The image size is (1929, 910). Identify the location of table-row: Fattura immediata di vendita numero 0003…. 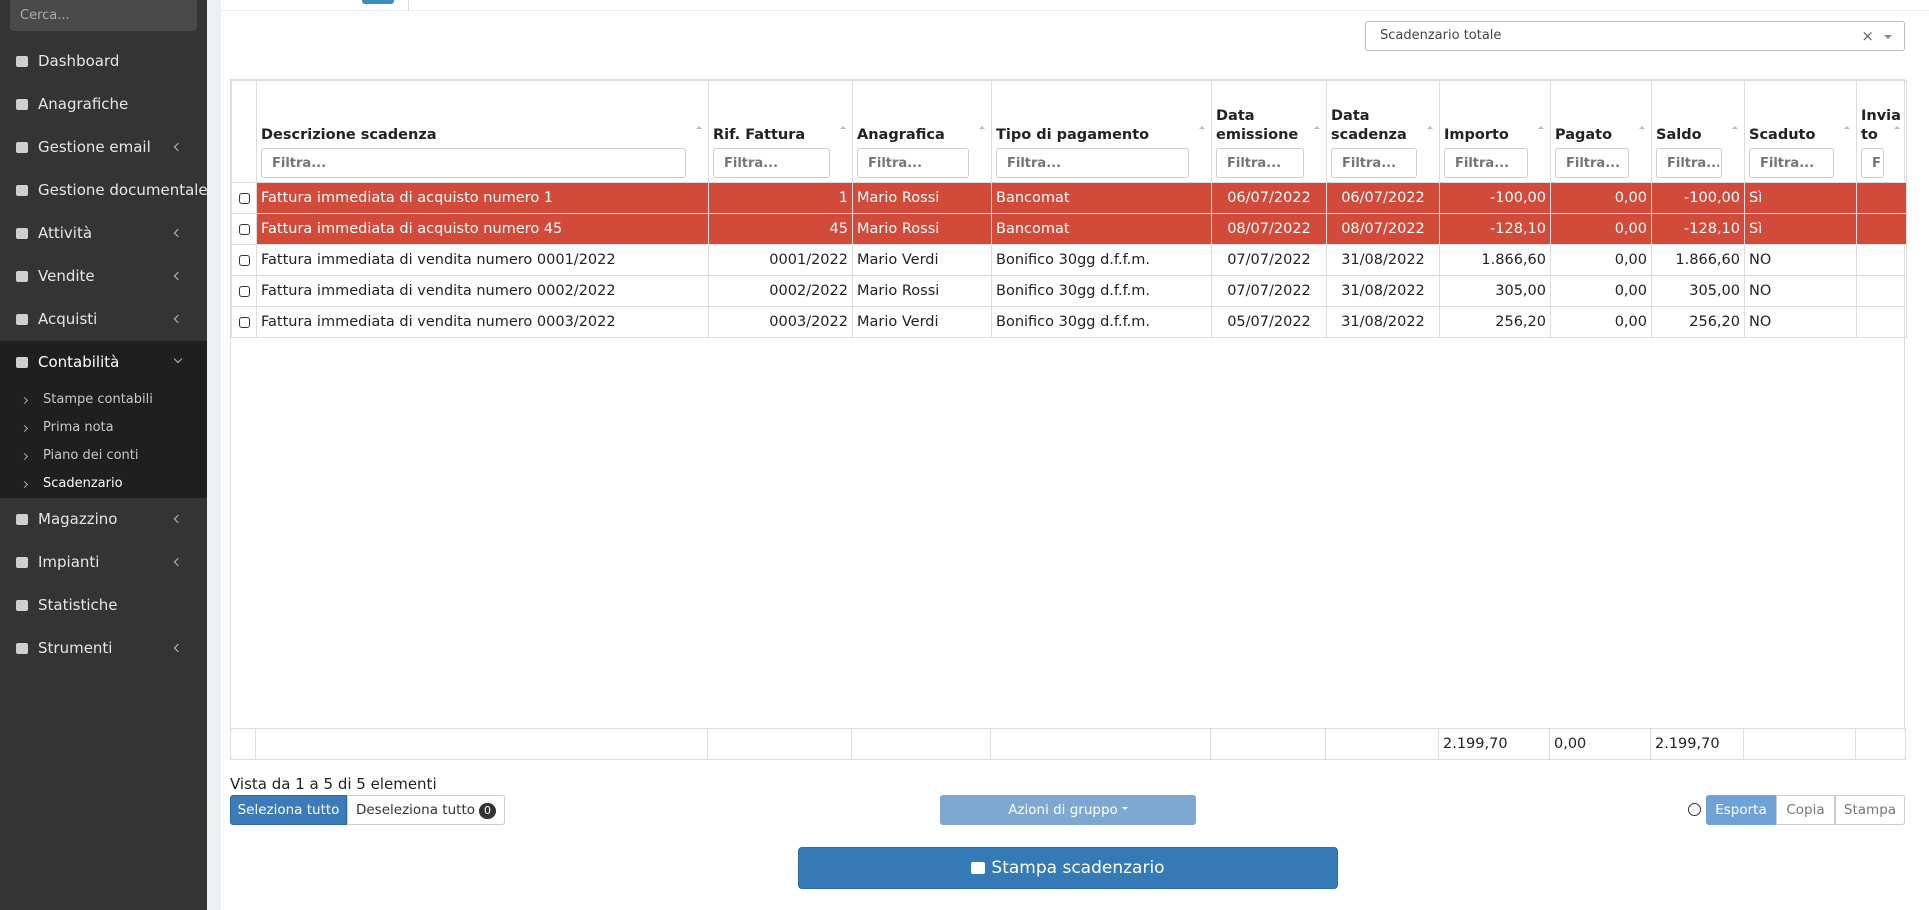
(1069, 322).